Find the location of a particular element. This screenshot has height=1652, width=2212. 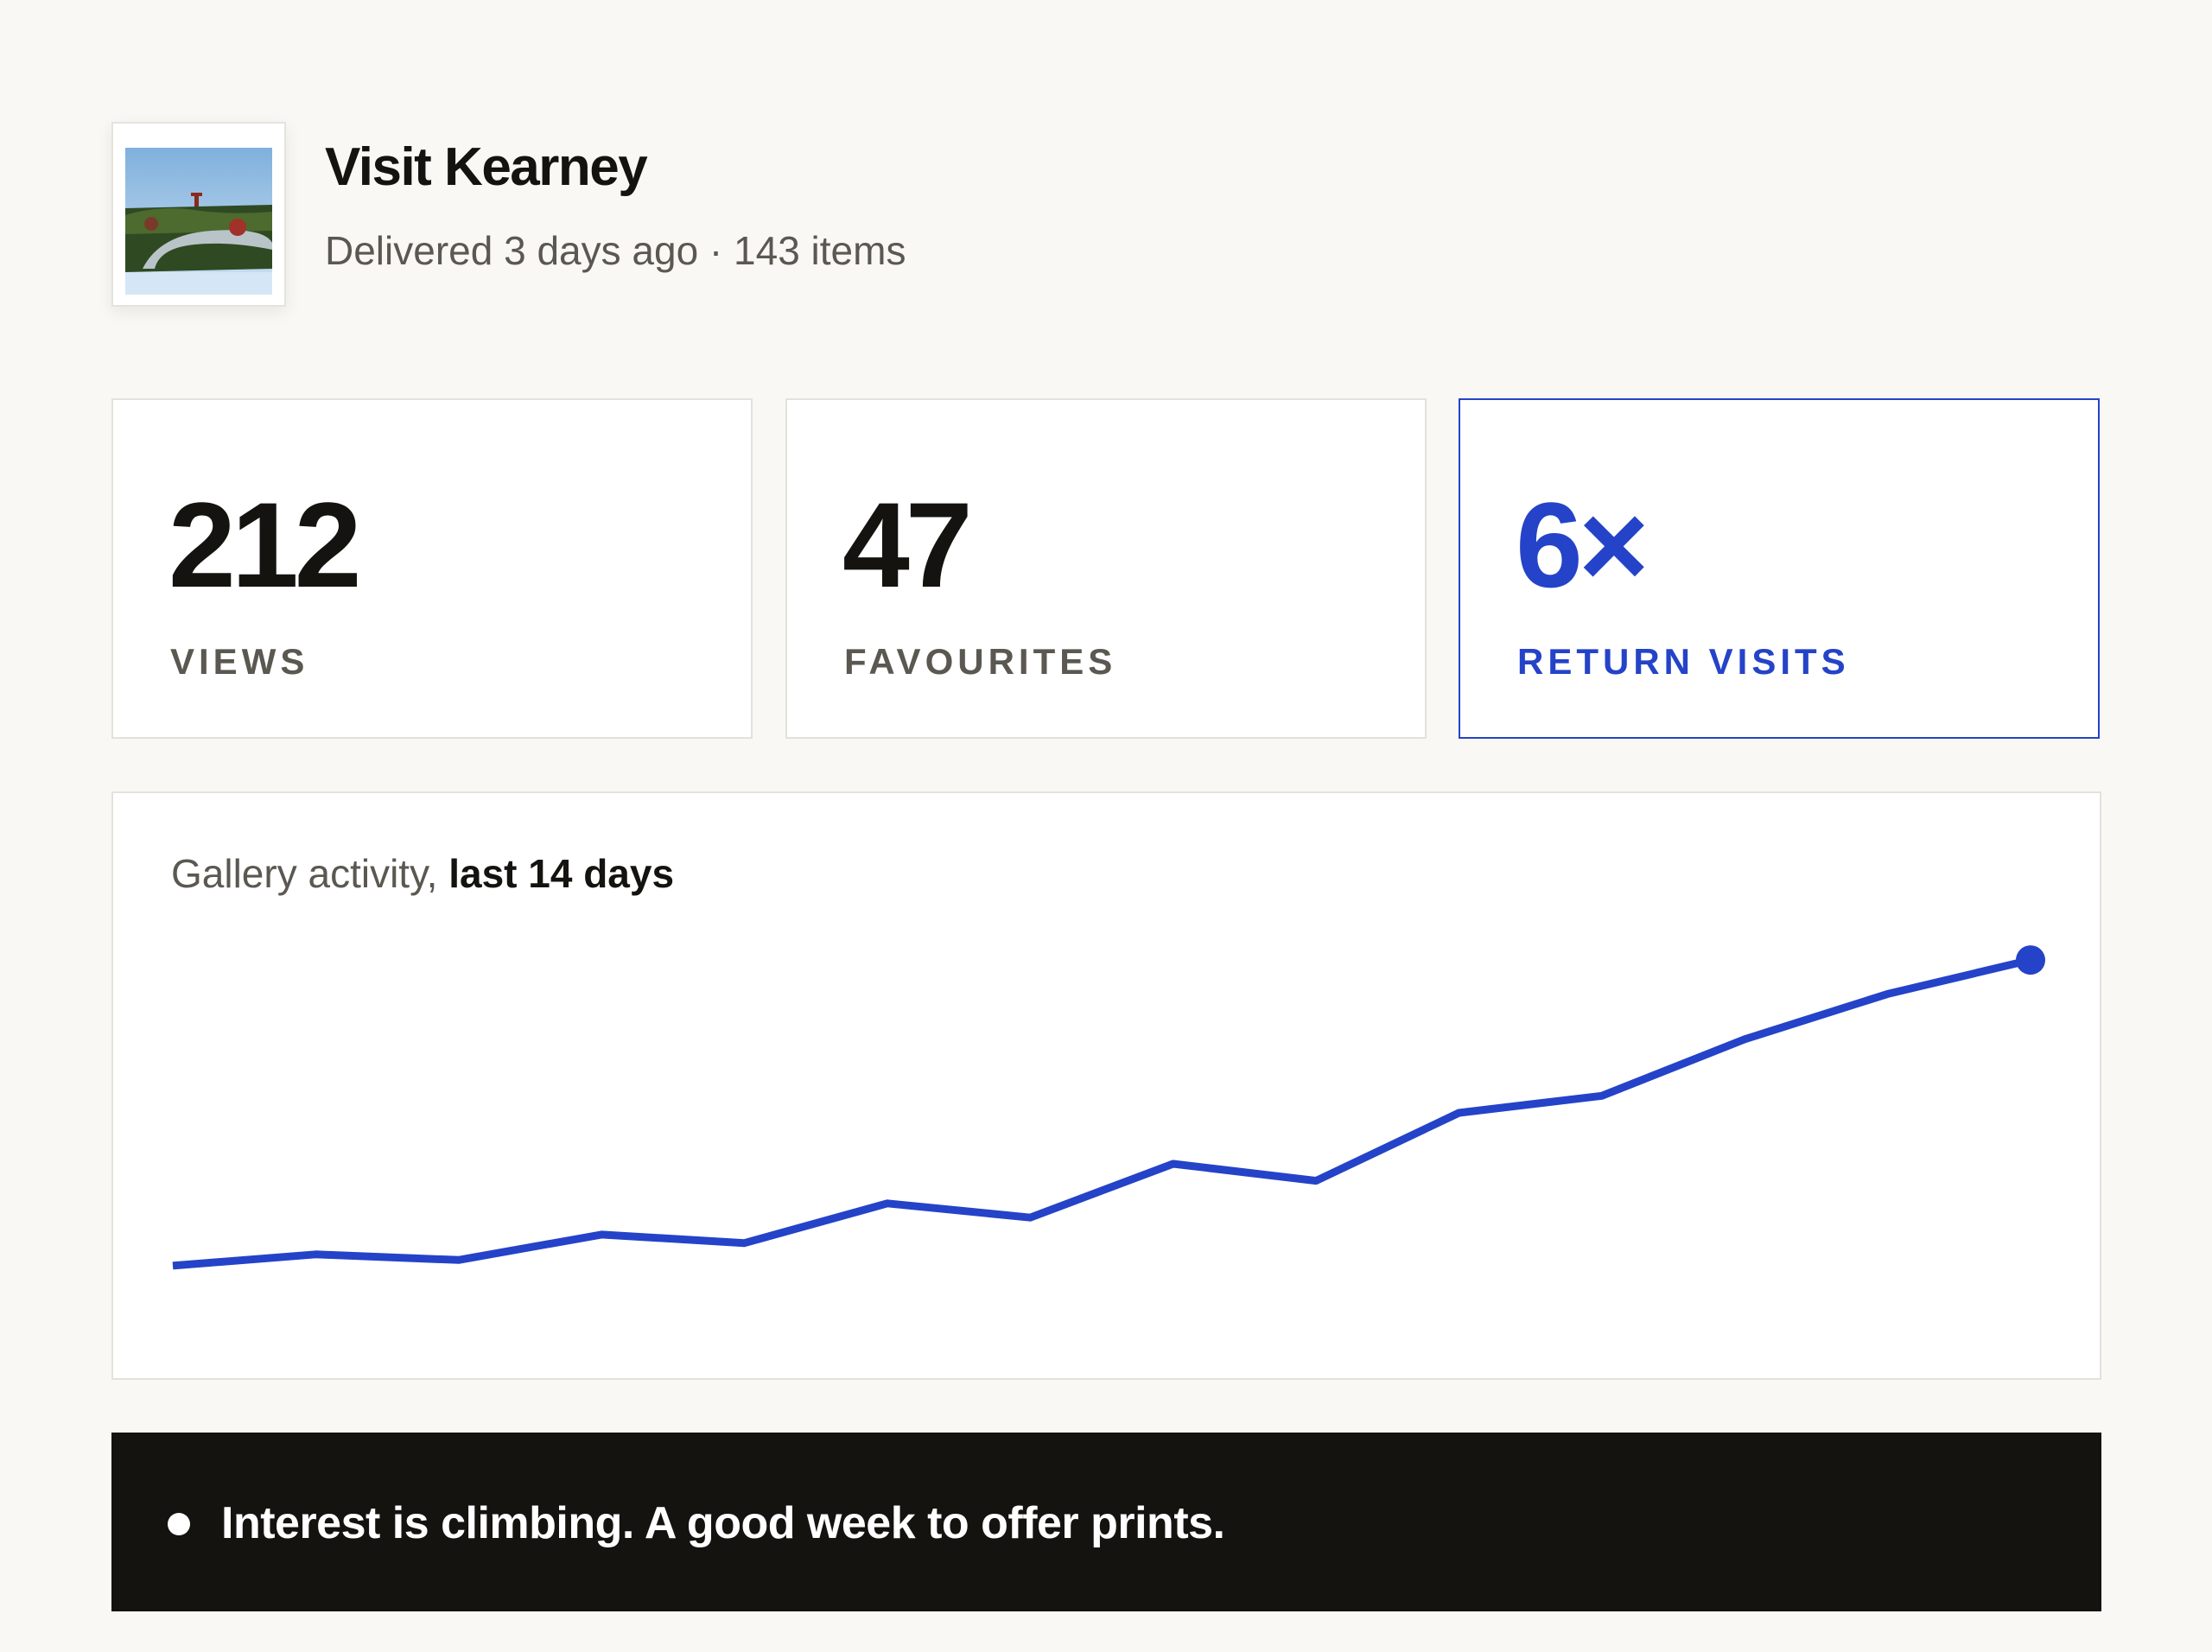

bullet-icon is located at coordinates (179, 1524).